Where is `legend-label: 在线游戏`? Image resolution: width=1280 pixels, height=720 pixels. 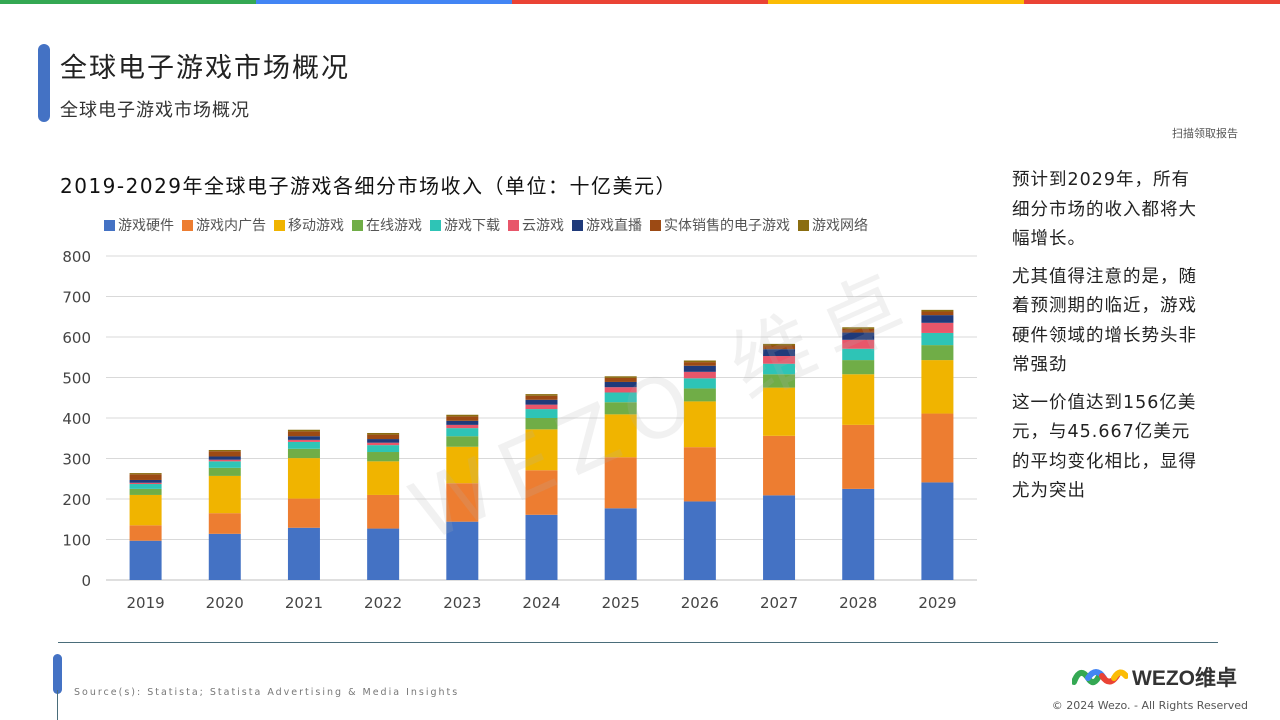
legend-label: 在线游戏 is located at coordinates (394, 226).